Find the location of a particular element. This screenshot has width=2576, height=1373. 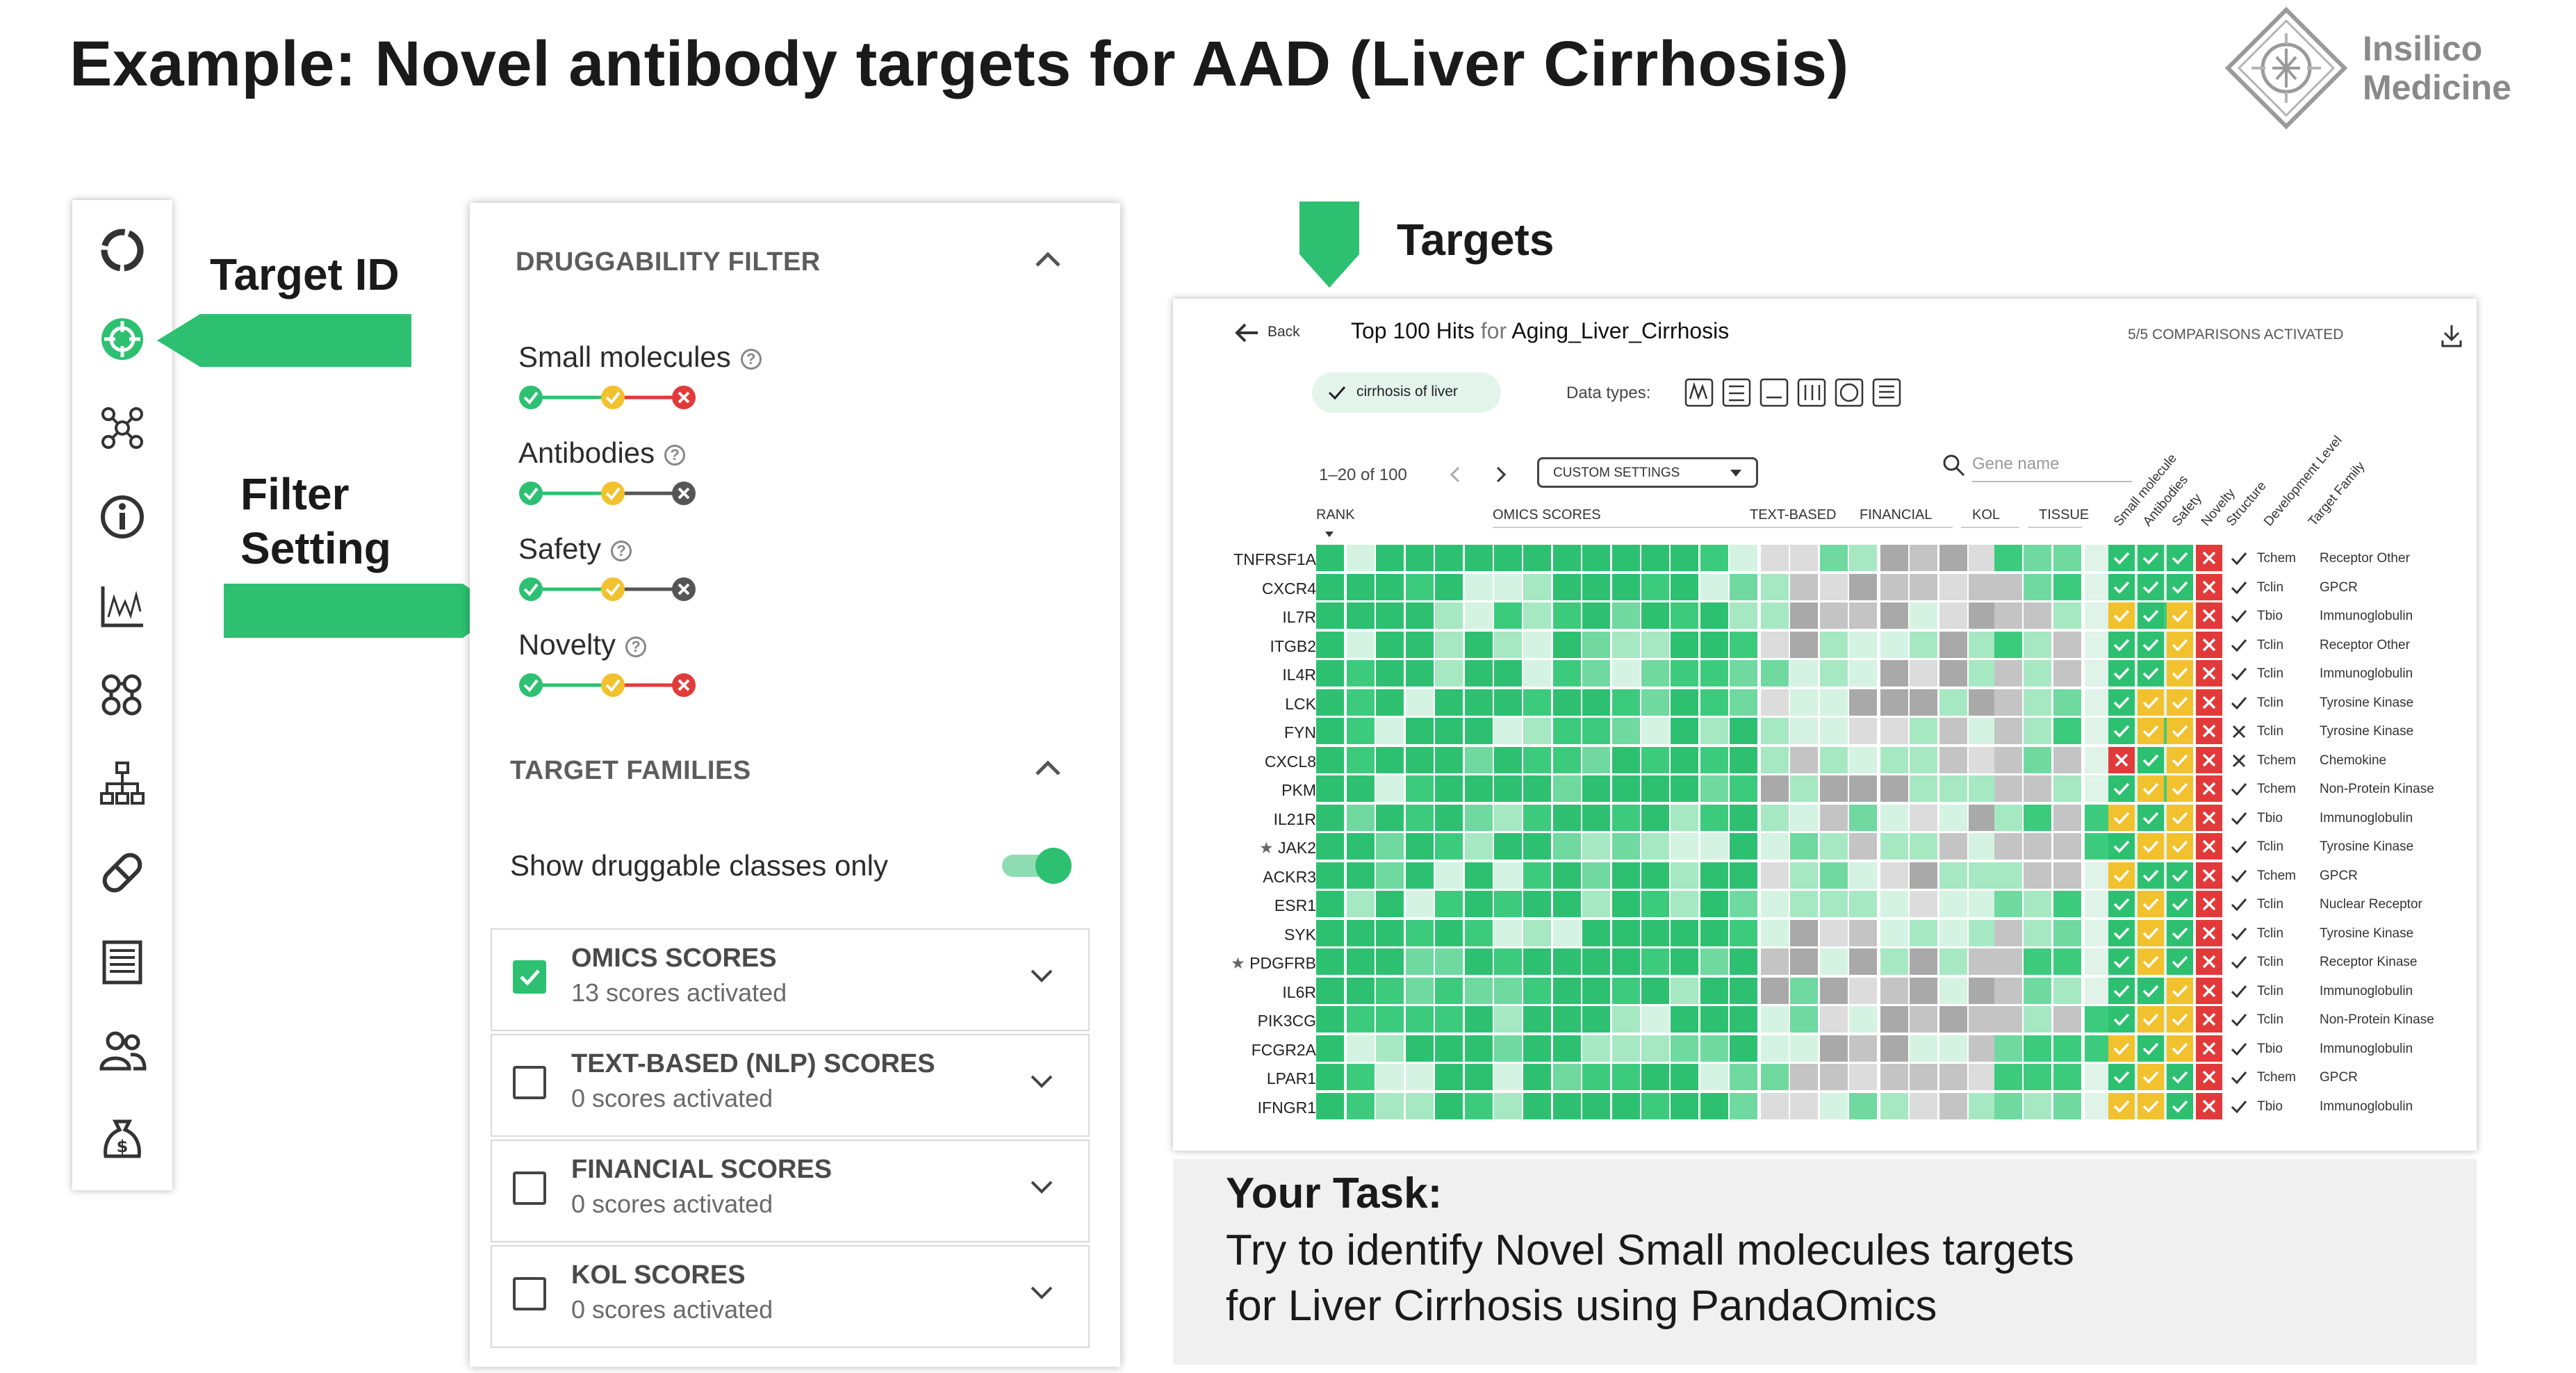

gene-label: LCK is located at coordinates (1300, 704).